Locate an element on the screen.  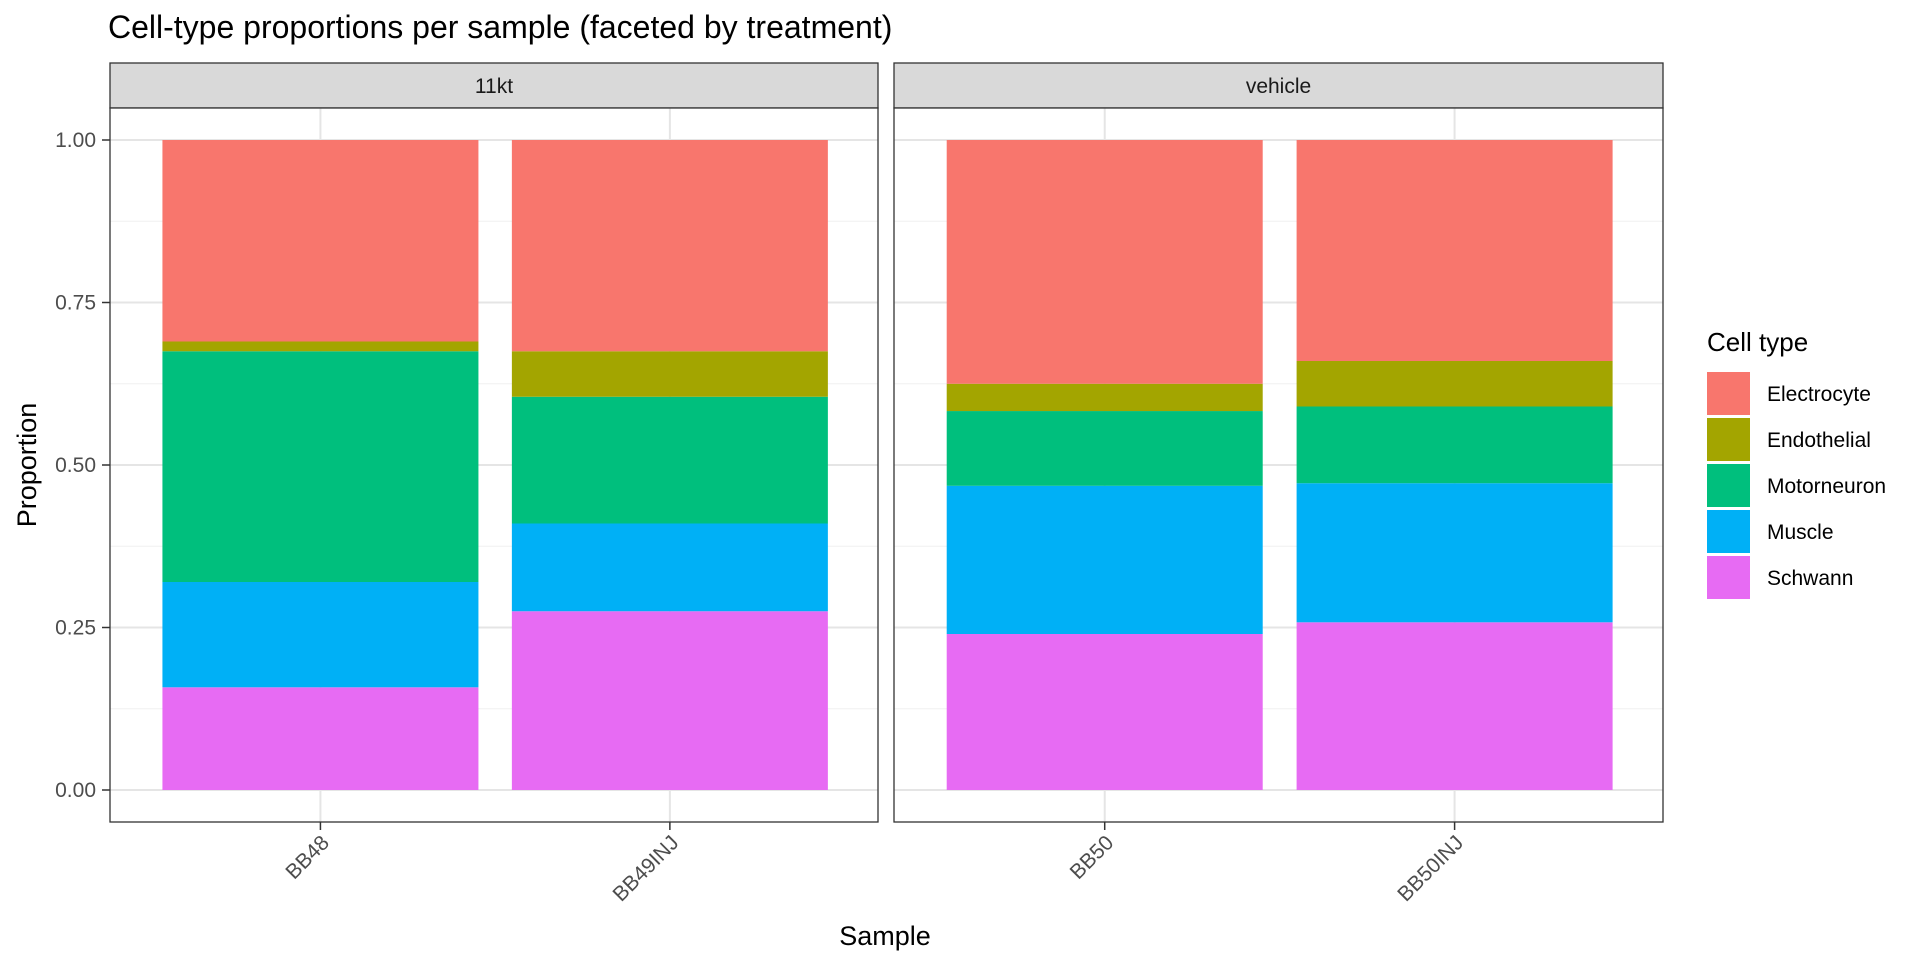
bar-segment-bb48-motorneuron is located at coordinates (320, 466).